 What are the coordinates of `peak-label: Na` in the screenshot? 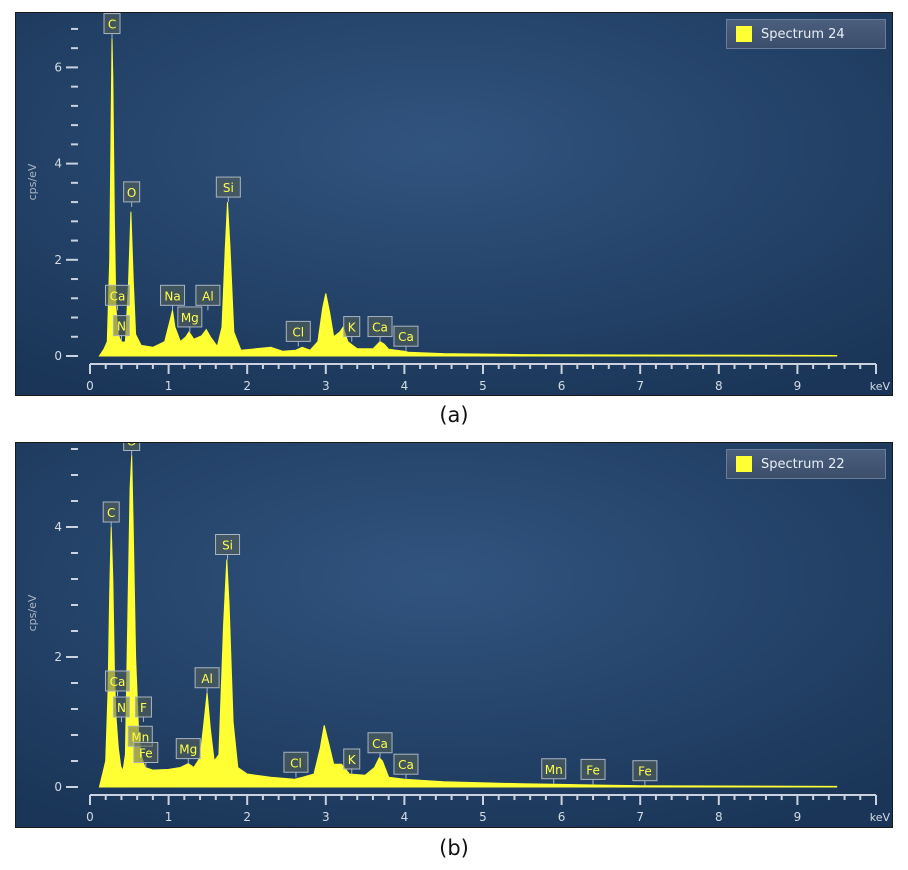 It's located at (173, 297).